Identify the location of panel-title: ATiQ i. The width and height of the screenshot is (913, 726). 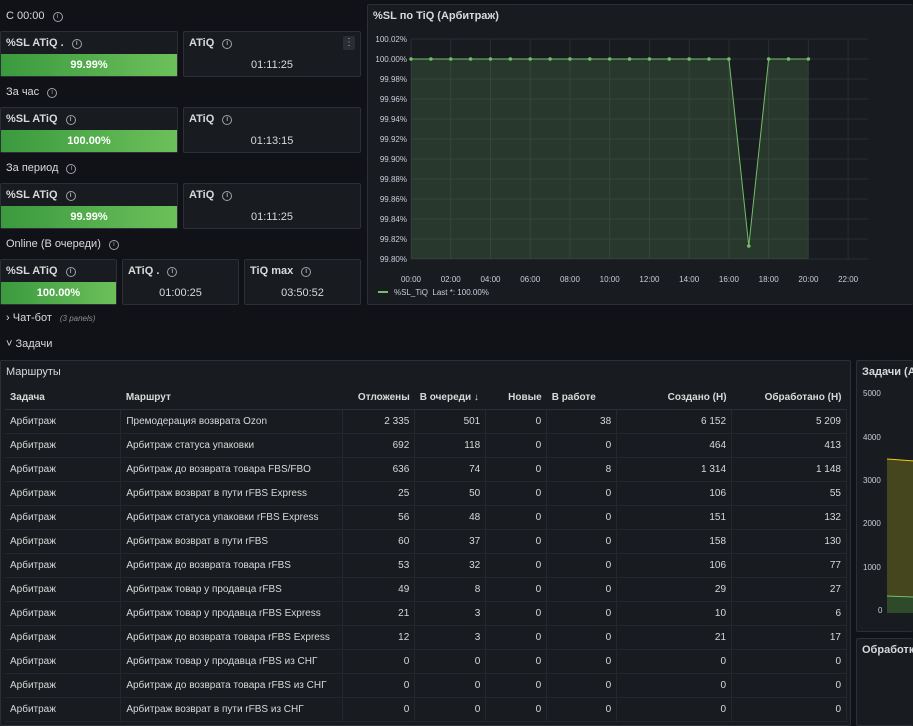
(211, 119).